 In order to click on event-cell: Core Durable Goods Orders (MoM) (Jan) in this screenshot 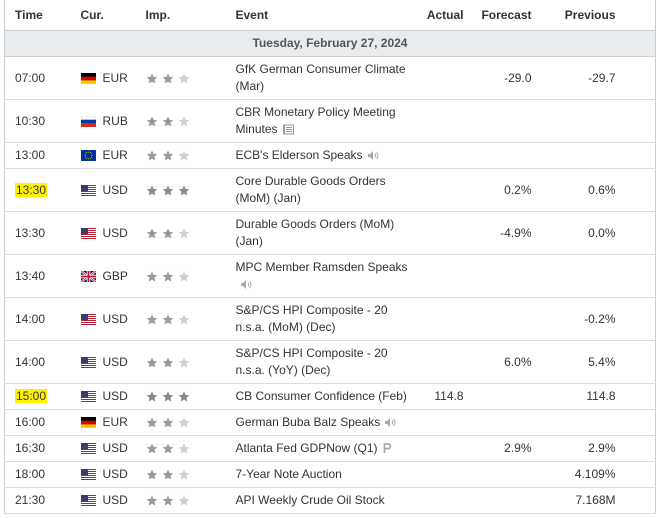, I will do `click(325, 190)`.